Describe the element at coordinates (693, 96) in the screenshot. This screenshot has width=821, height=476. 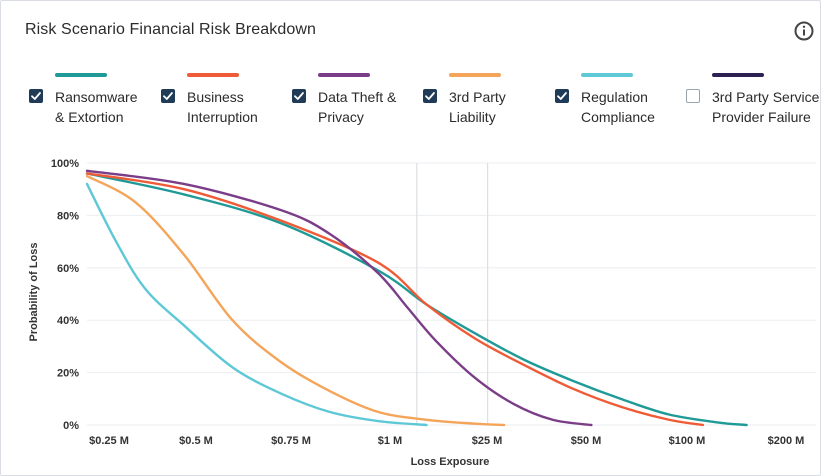
I see `checkbox-3rd-party-service` at that location.